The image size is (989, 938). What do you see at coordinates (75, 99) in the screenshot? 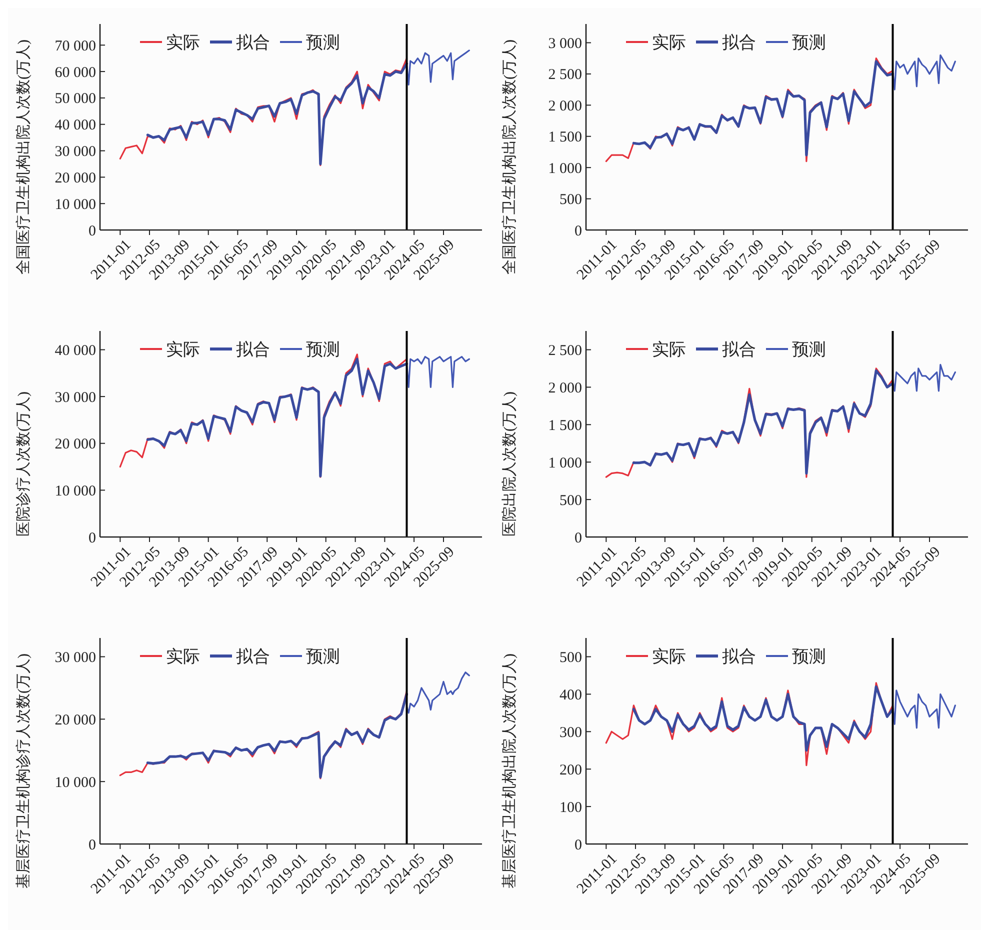
I see `y-tick-label: 50 000` at bounding box center [75, 99].